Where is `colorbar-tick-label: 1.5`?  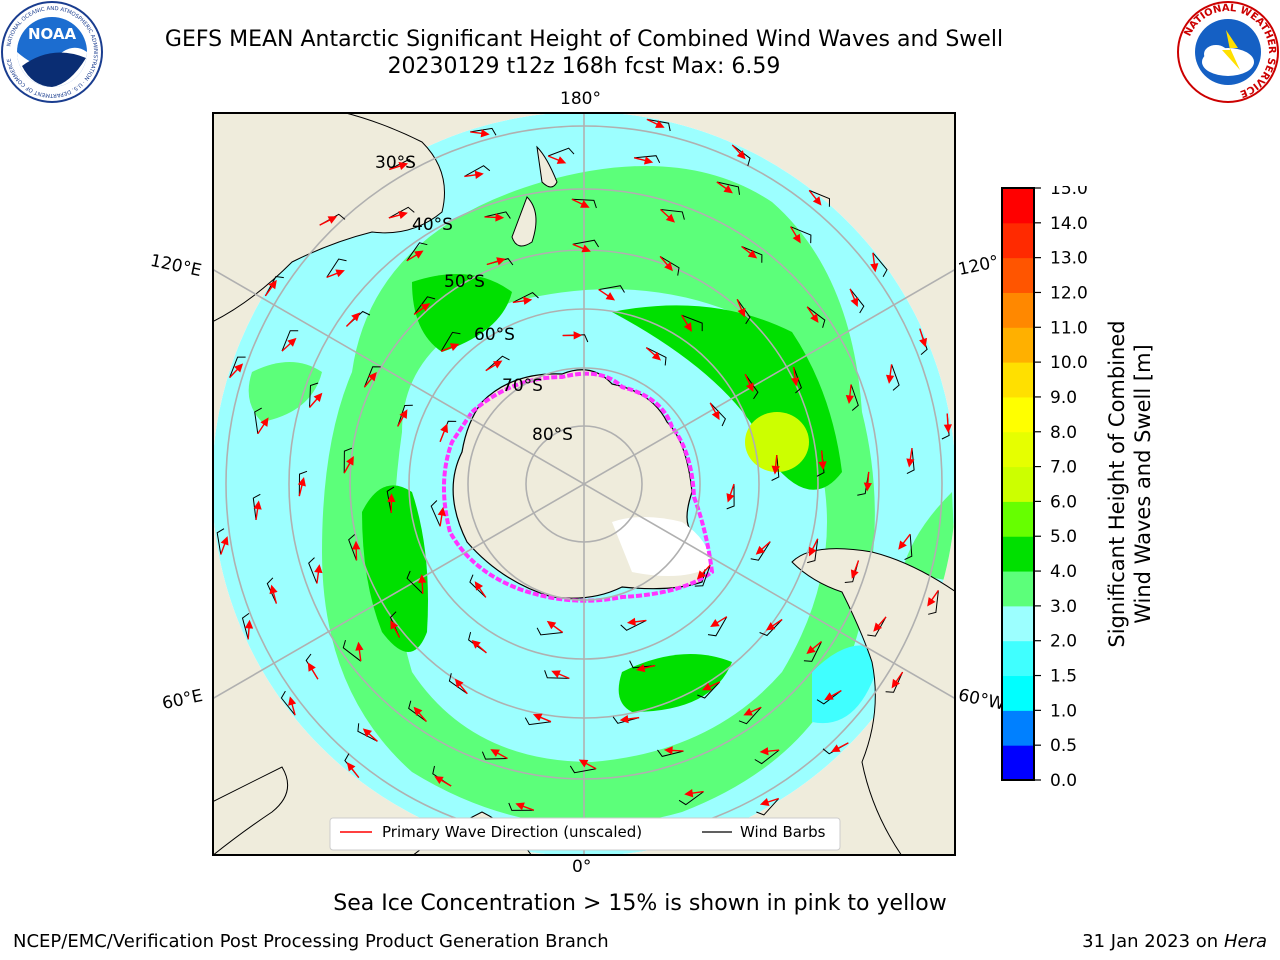 colorbar-tick-label: 1.5 is located at coordinates (1063, 677).